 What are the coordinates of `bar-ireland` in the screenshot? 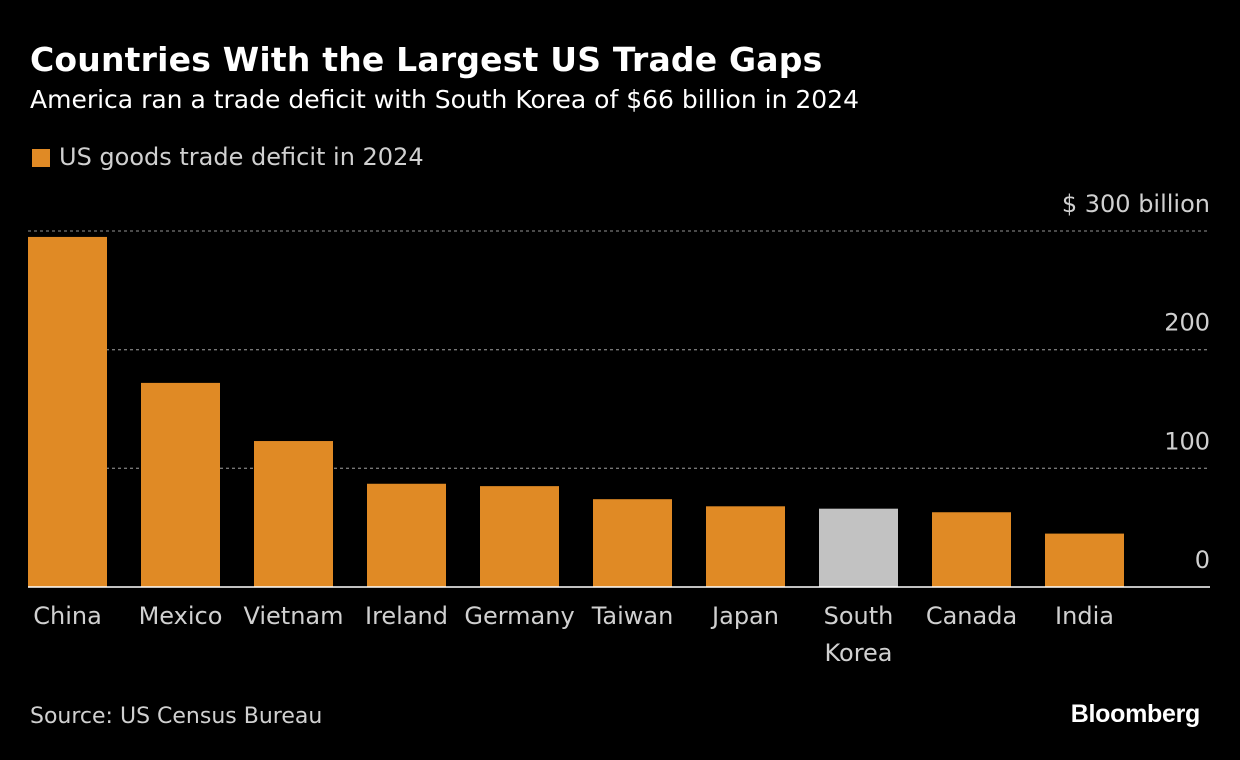 It's located at (406, 535).